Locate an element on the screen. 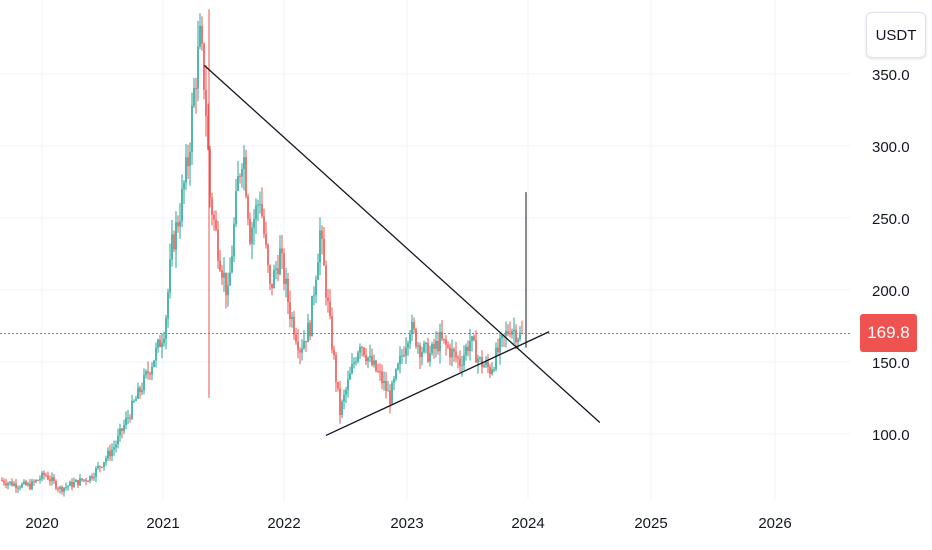 The width and height of the screenshot is (932, 550). y-tick-label: 150.0 is located at coordinates (891, 363).